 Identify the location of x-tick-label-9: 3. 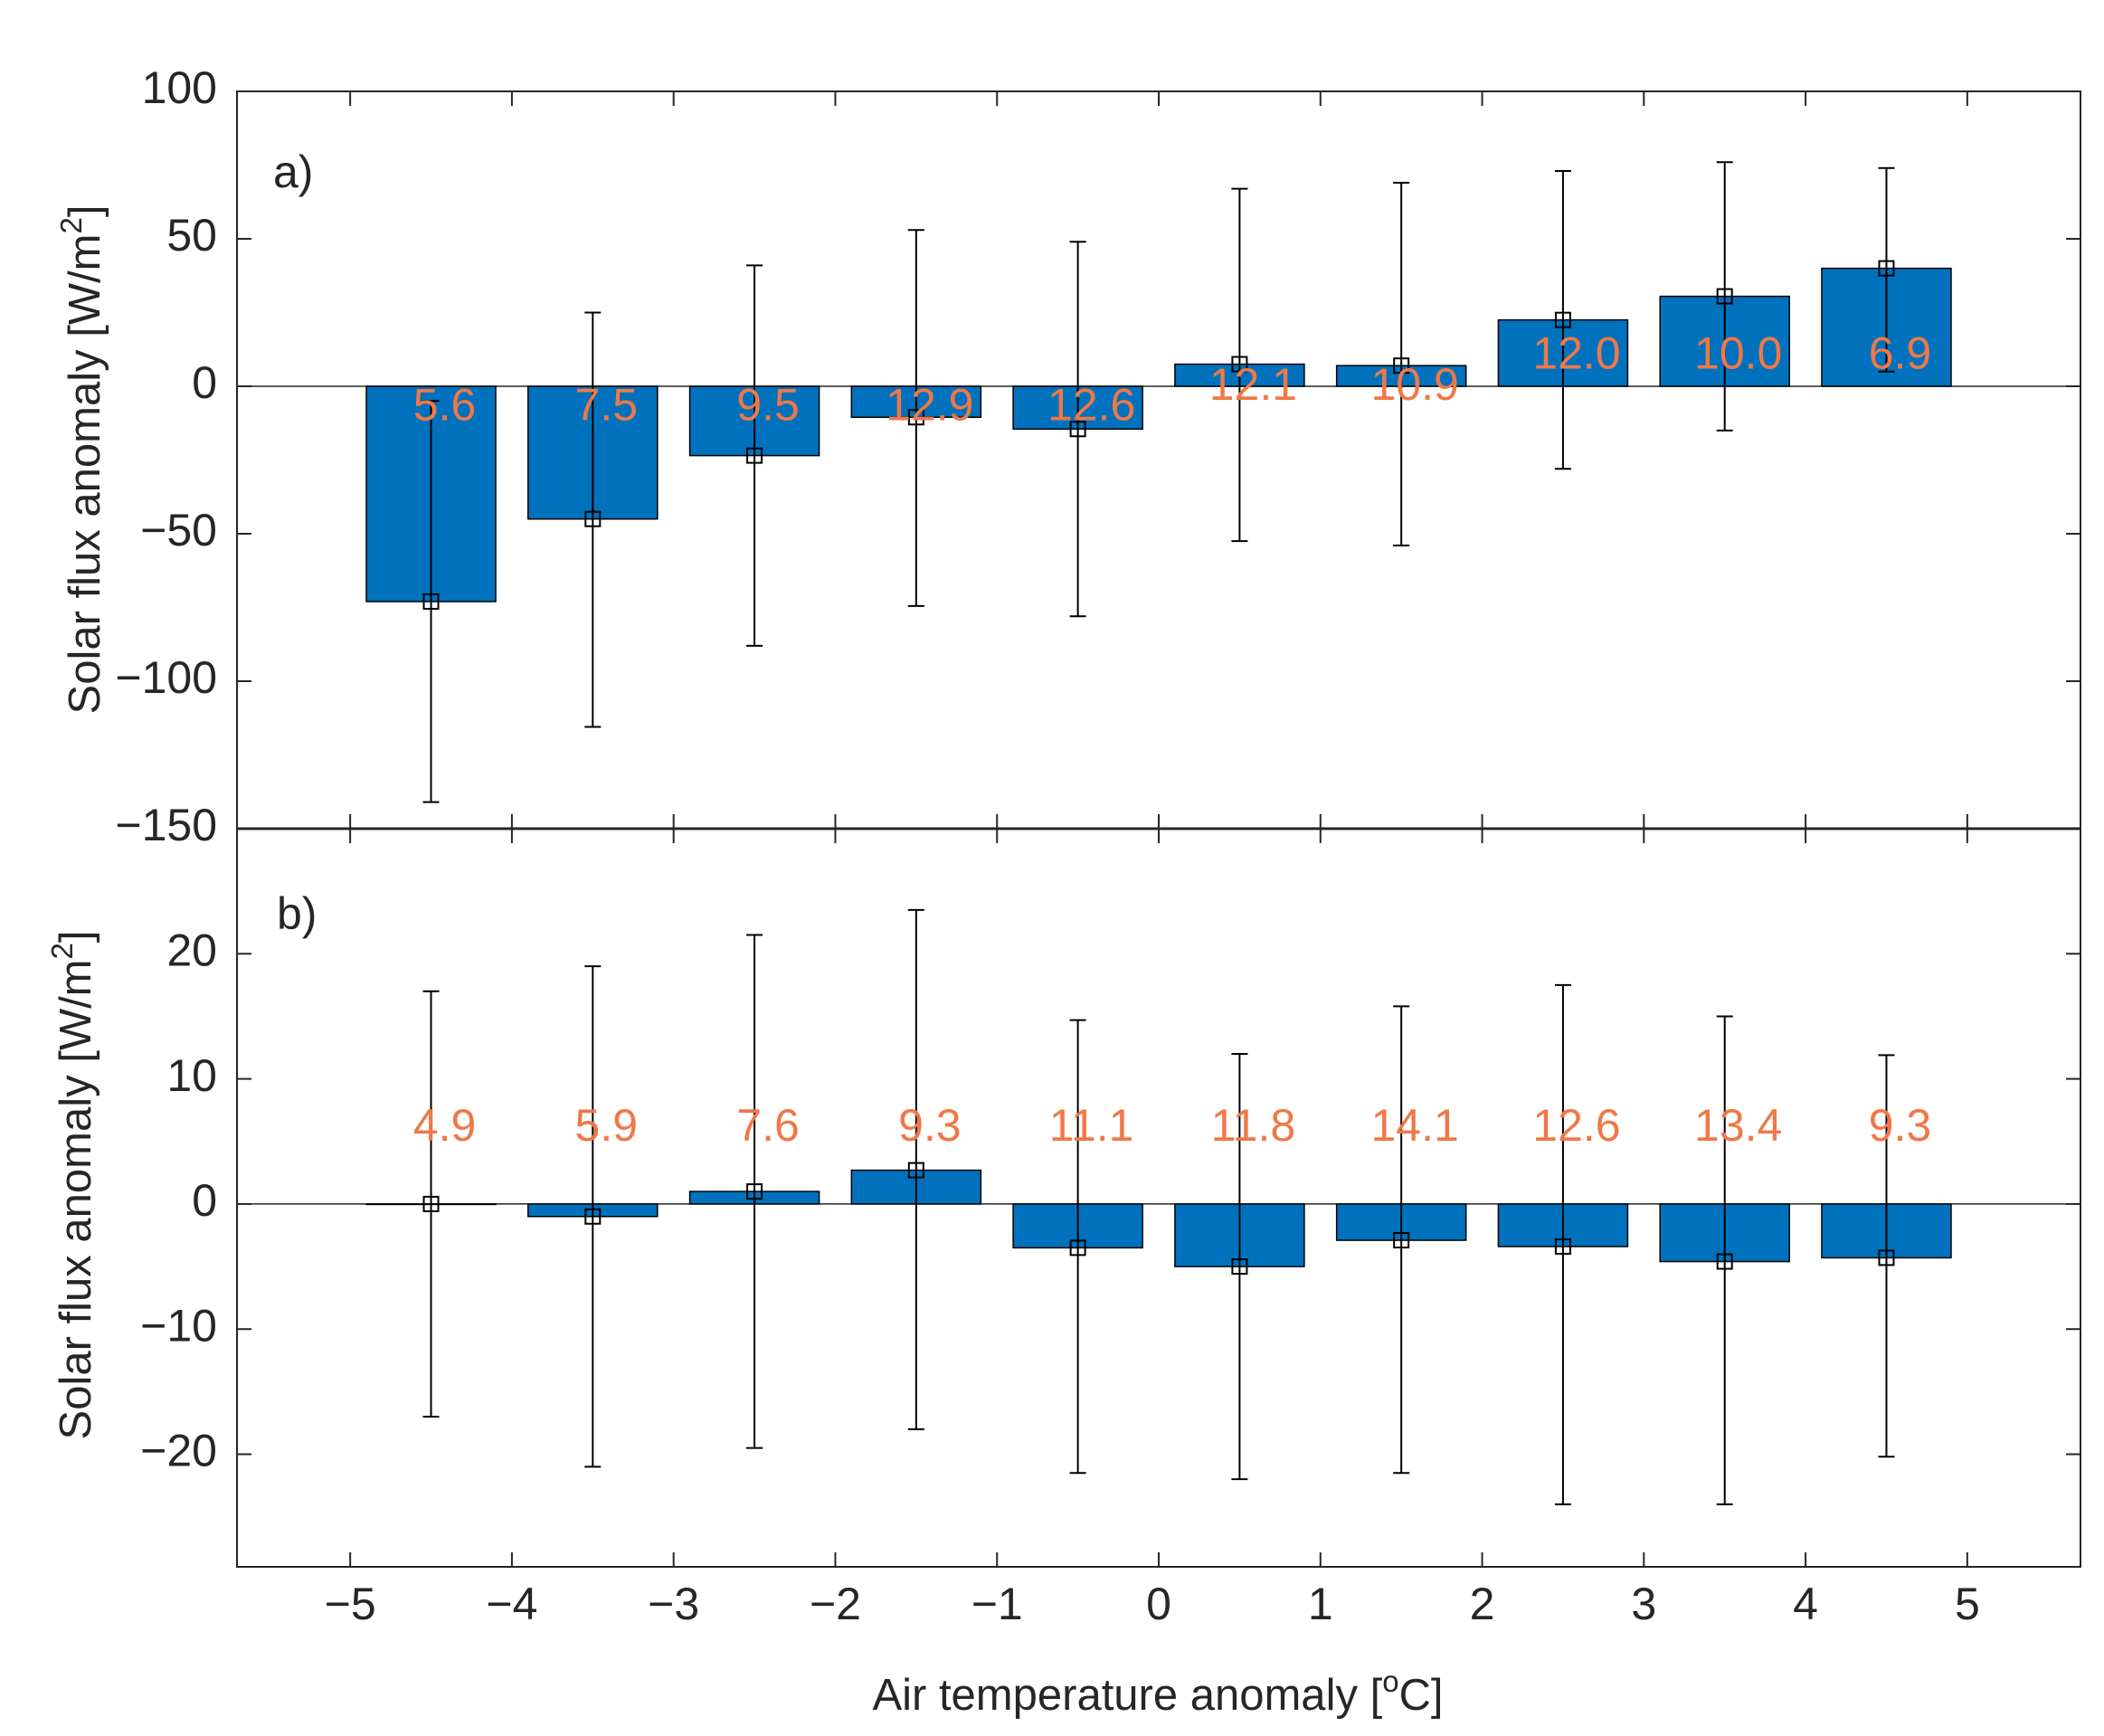
(1643, 1604).